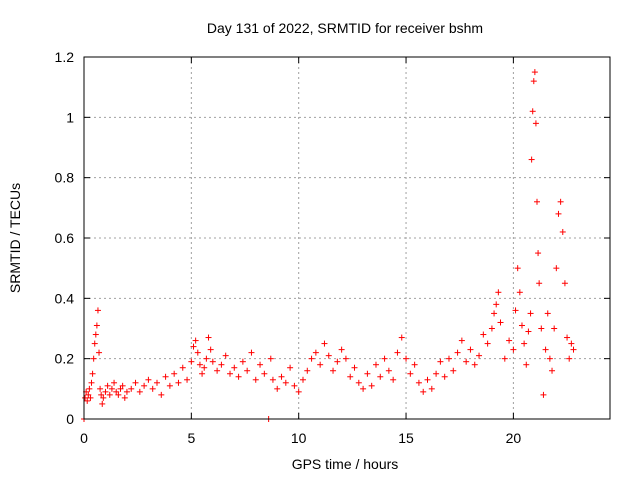 This screenshot has width=640, height=480. I want to click on y-tick-label: 0.4, so click(65, 298).